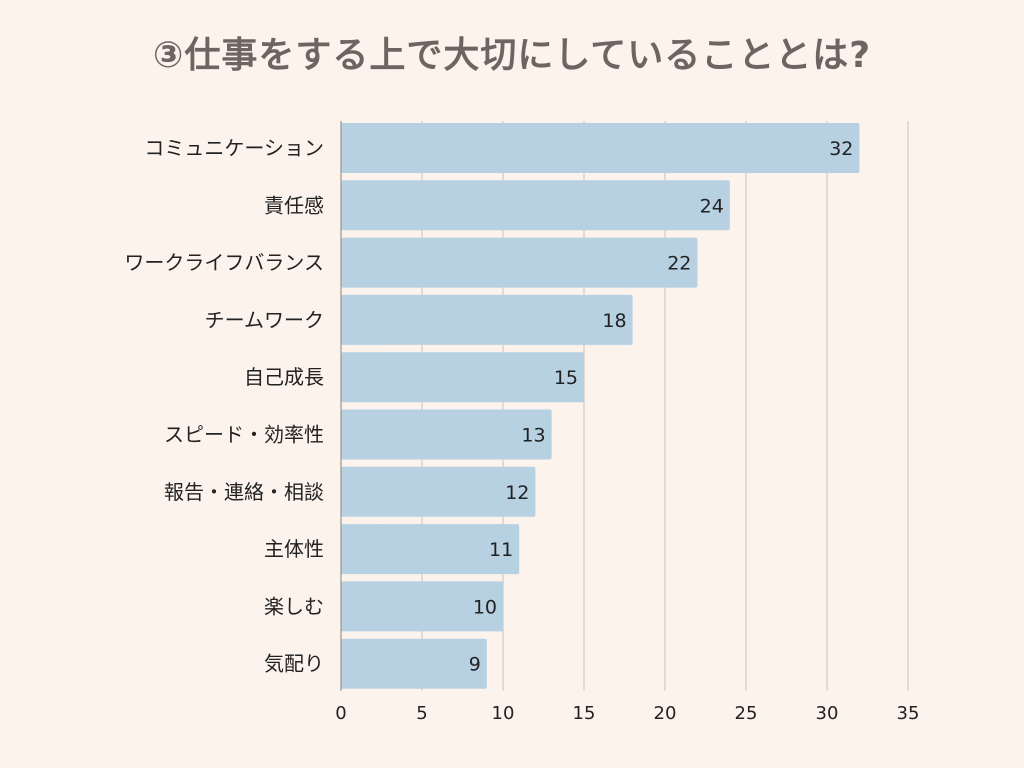 Image resolution: width=1024 pixels, height=768 pixels. What do you see at coordinates (294, 606) in the screenshot?
I see `category-label: 楽しむ` at bounding box center [294, 606].